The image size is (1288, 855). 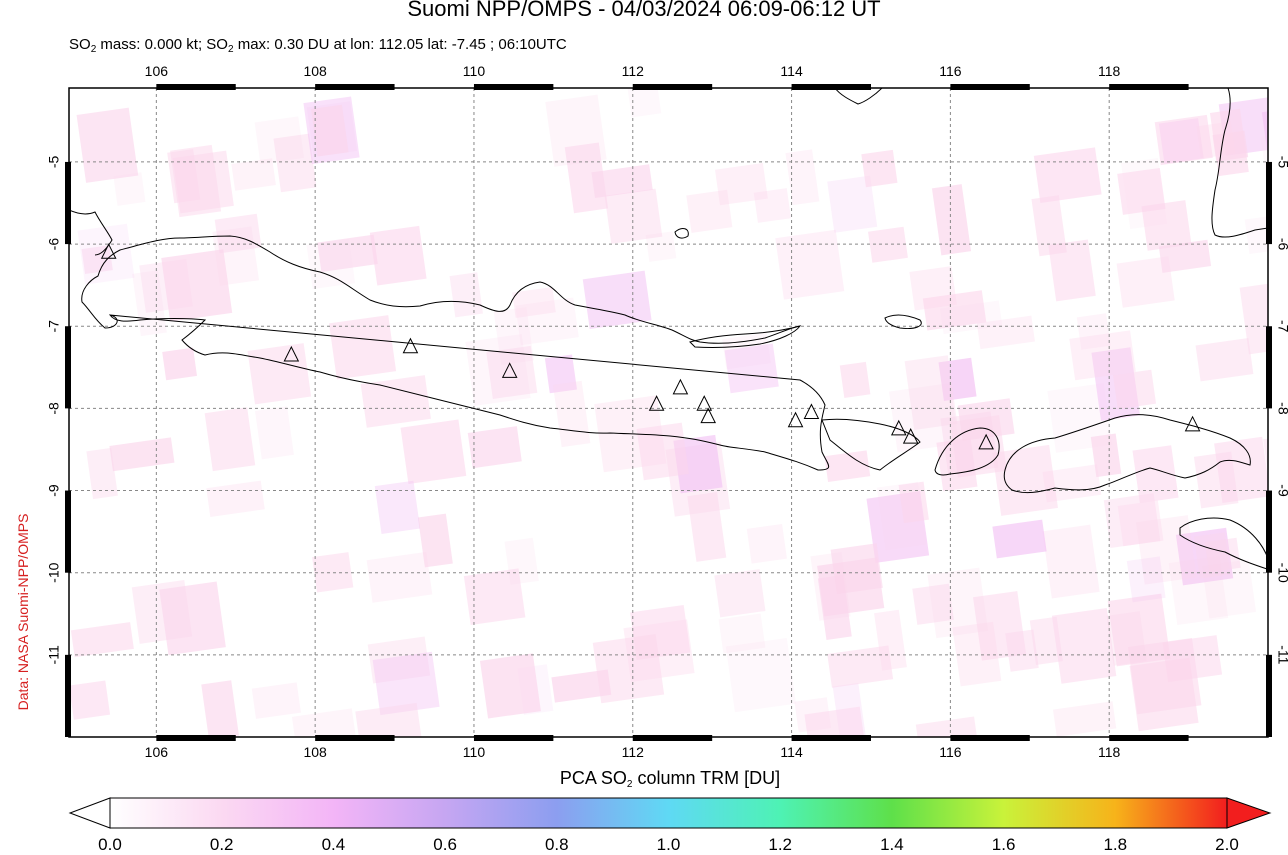 What do you see at coordinates (334, 844) in the screenshot?
I see `colorbar-tick-label: 0.4` at bounding box center [334, 844].